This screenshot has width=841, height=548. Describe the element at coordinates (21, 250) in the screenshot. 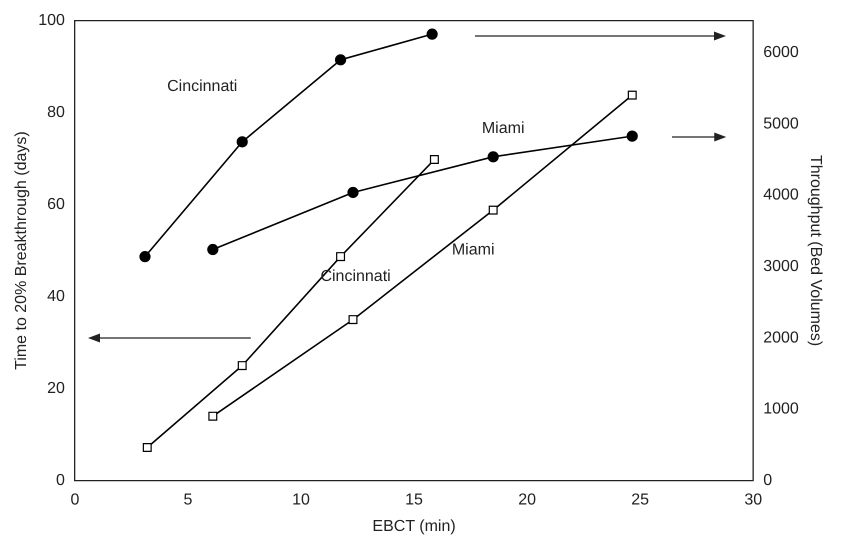

I see `y-axis-title: Time to 20% Breakthrough (days)` at that location.